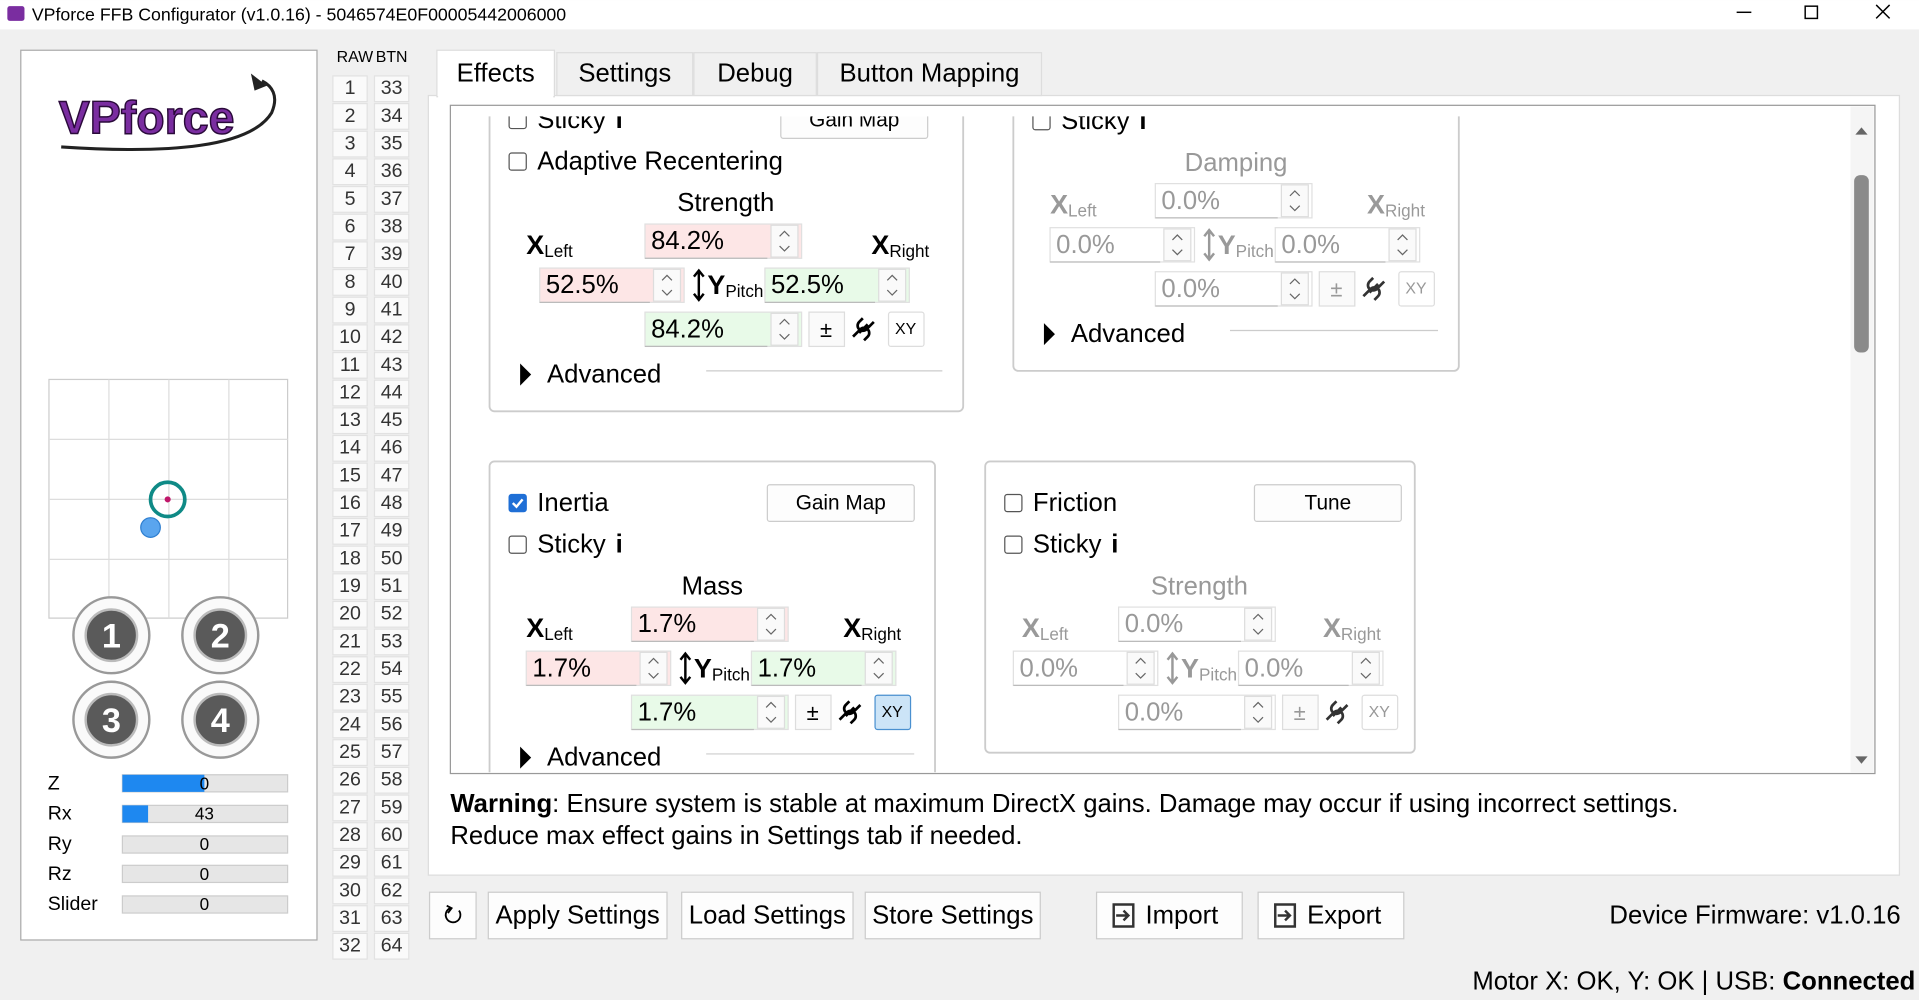 This screenshot has width=1919, height=1000. I want to click on raw-number: 16, so click(350, 503).